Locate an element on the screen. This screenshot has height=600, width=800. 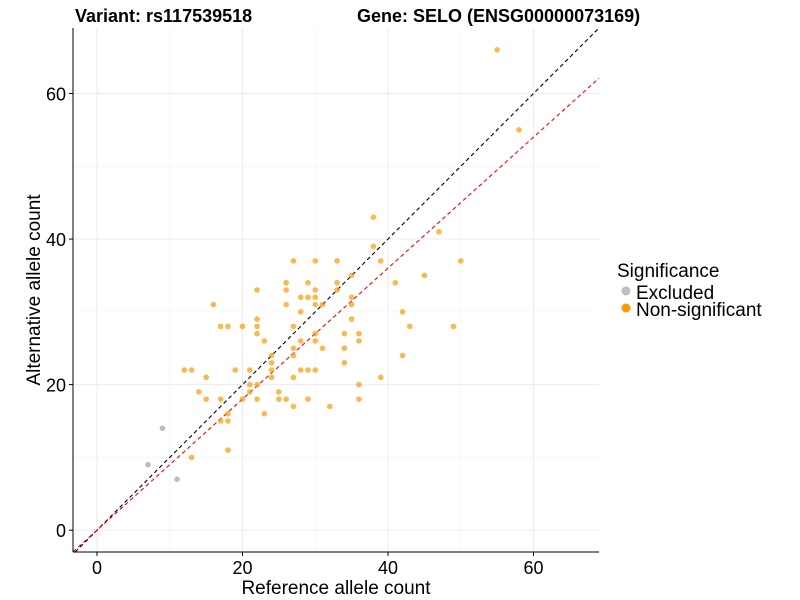
x-tick-label: 20 is located at coordinates (242, 568).